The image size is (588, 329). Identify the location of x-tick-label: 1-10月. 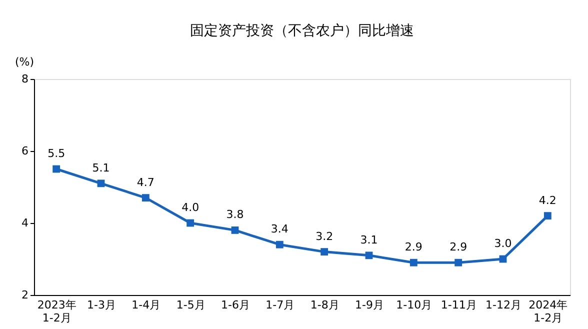
(414, 305).